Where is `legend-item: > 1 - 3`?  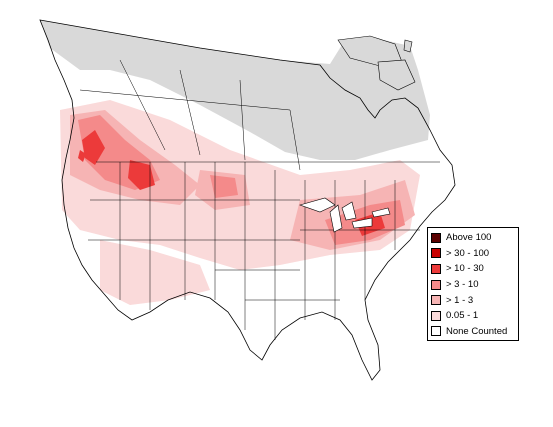
legend-item: > 1 - 3 is located at coordinates (473, 300).